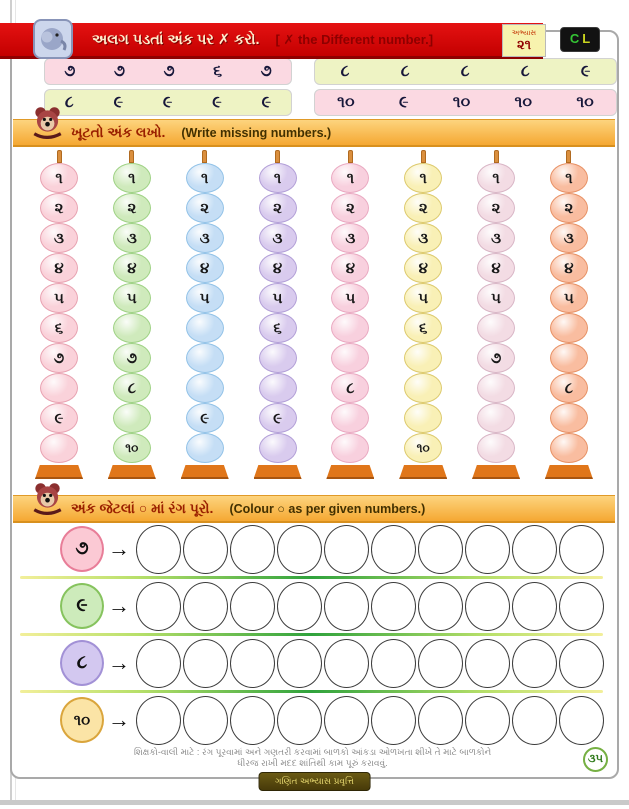 The image size is (629, 809). What do you see at coordinates (132, 208) in the screenshot?
I see `bead-number: ૨` at bounding box center [132, 208].